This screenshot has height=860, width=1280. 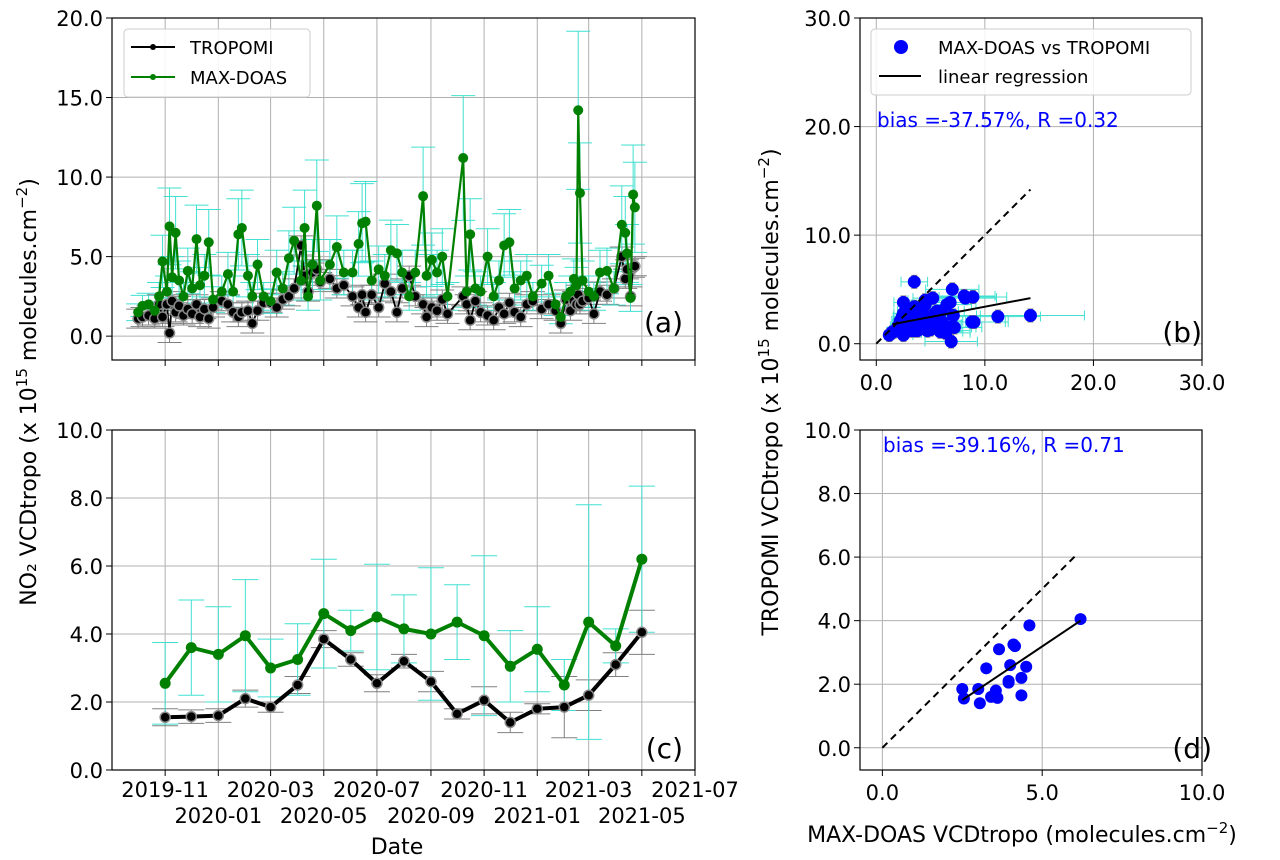 What do you see at coordinates (642, 816) in the screenshot?
I see `x-tick-label: 2021-05` at bounding box center [642, 816].